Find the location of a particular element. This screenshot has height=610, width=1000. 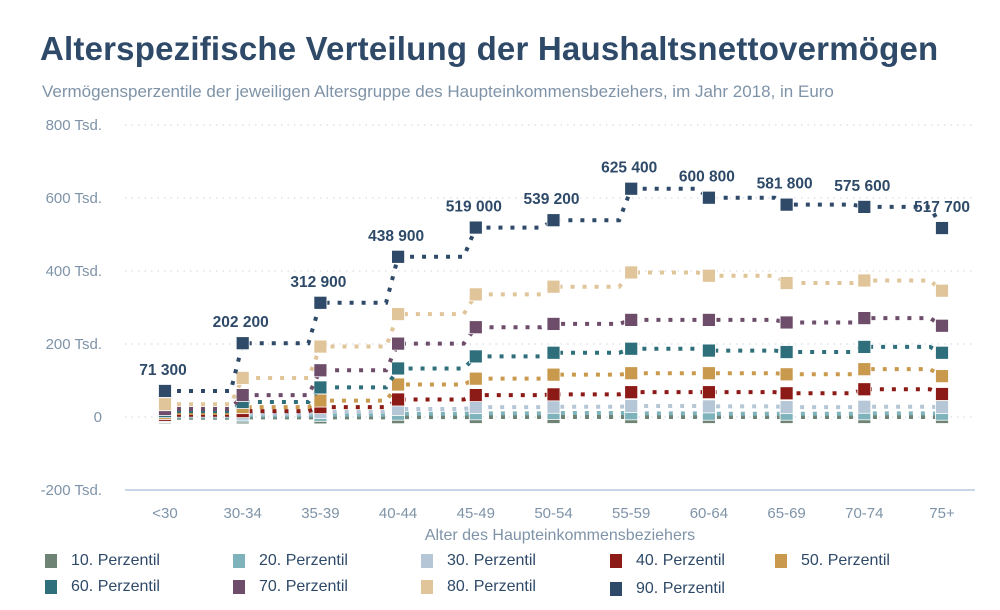

legend-label: 60. Perzentil is located at coordinates (115, 586).